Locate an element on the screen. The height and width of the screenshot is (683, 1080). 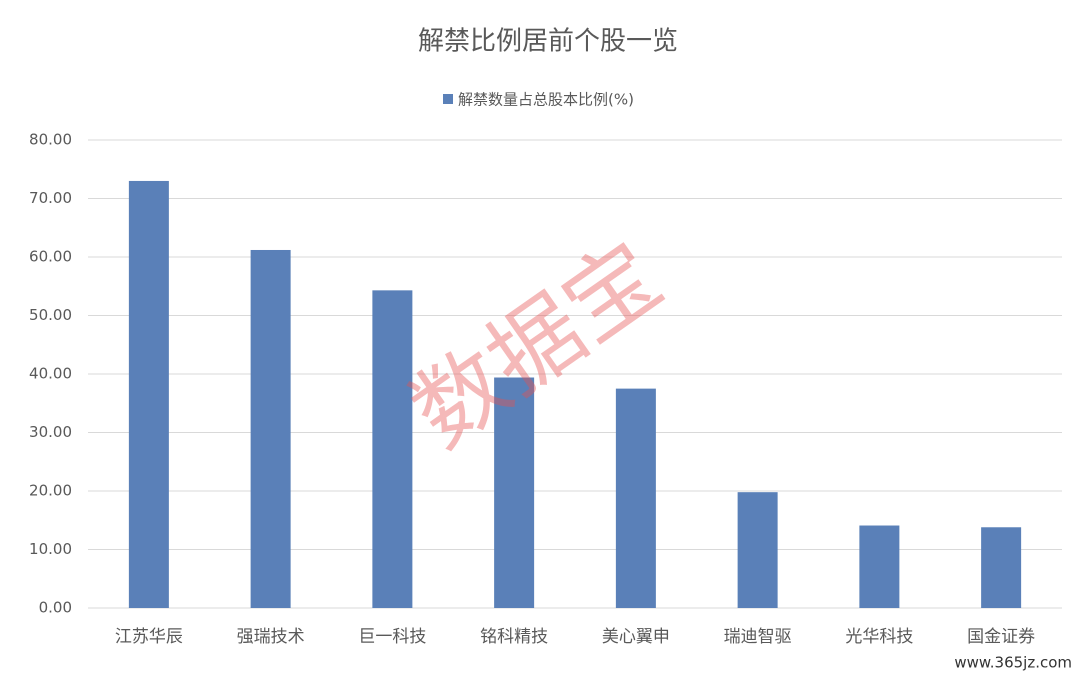
x-tick-label: 铭科精技 is located at coordinates (514, 637).